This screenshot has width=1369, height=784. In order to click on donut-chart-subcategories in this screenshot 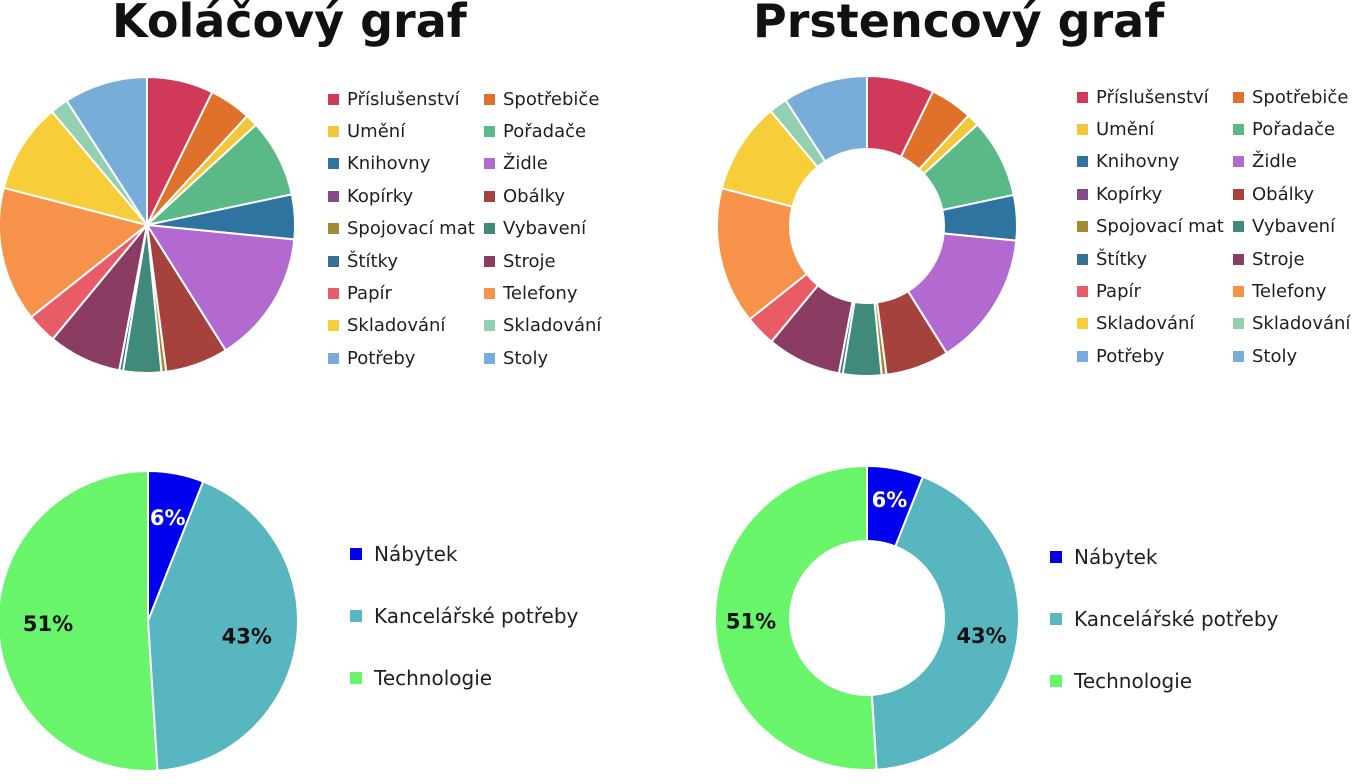, I will do `click(867, 225)`.